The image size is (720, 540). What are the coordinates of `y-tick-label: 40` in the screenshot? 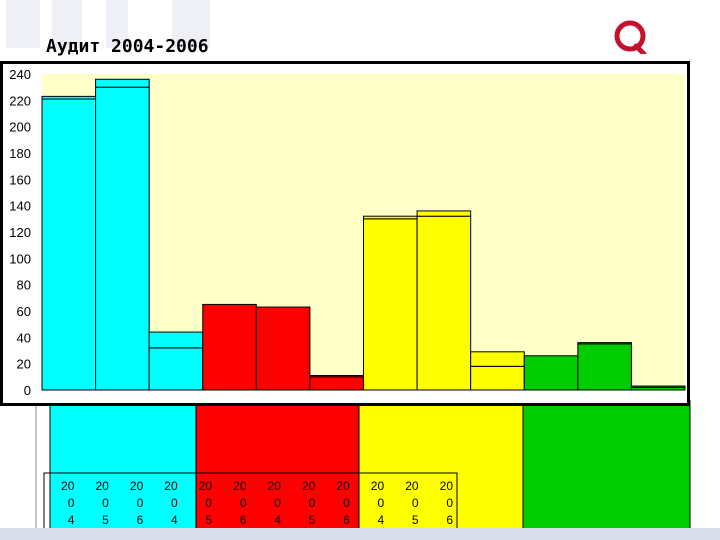 It's located at (24, 337).